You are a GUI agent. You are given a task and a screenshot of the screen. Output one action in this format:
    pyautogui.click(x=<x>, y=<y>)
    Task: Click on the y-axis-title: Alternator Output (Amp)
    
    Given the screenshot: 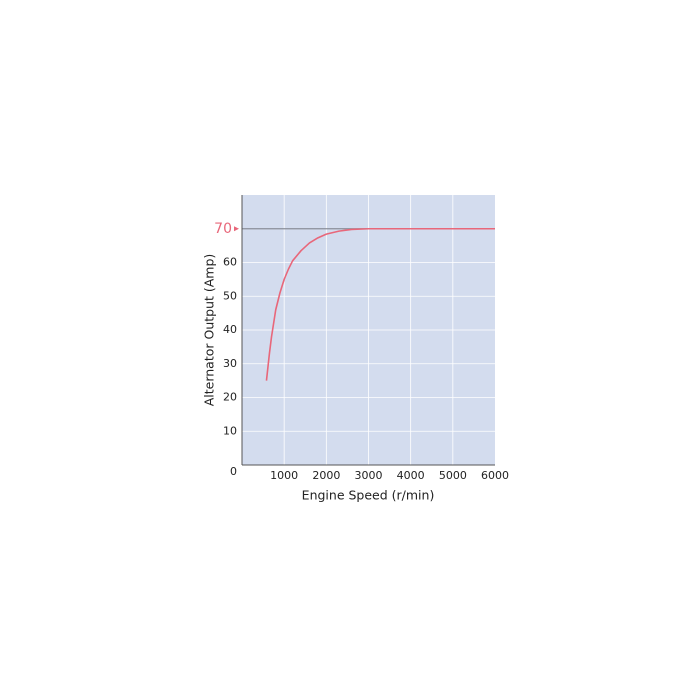 What is the action you would take?
    pyautogui.click(x=209, y=330)
    